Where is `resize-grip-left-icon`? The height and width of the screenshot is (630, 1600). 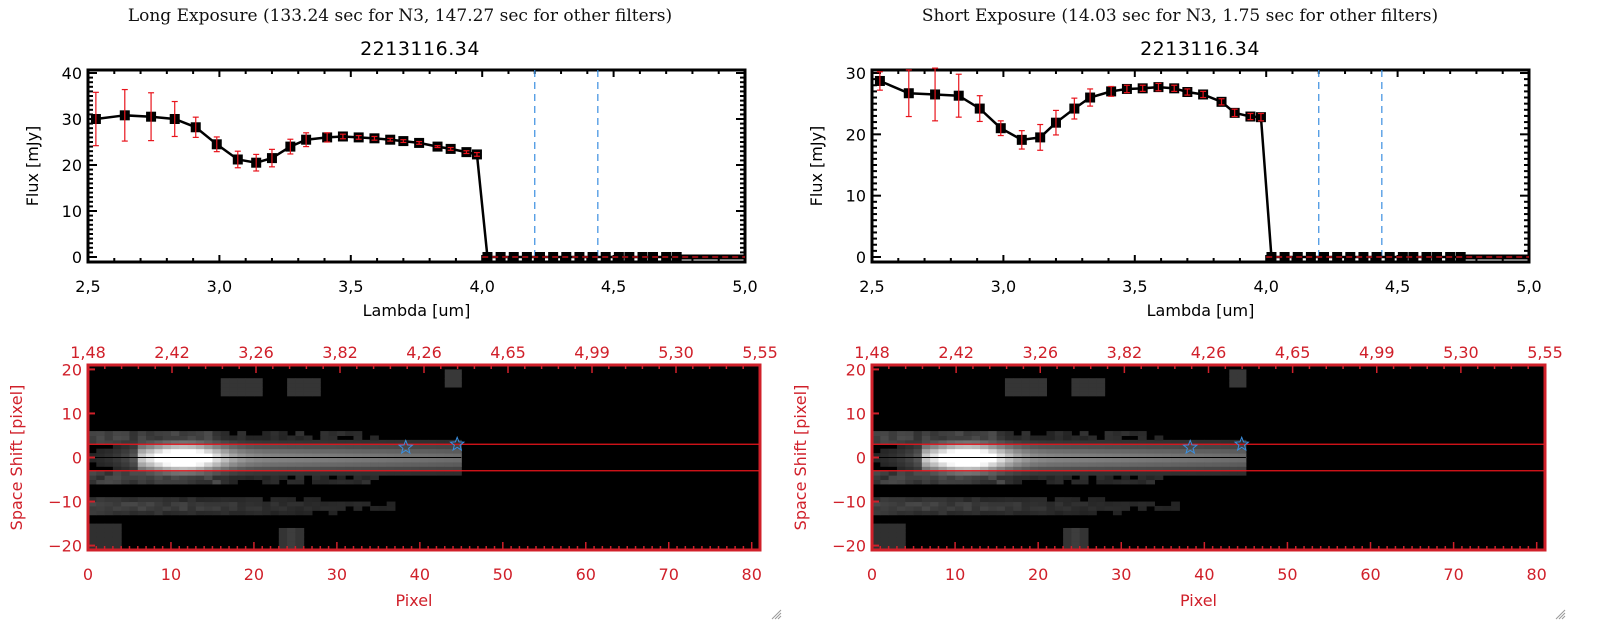
resize-grip-left-icon is located at coordinates (776, 614).